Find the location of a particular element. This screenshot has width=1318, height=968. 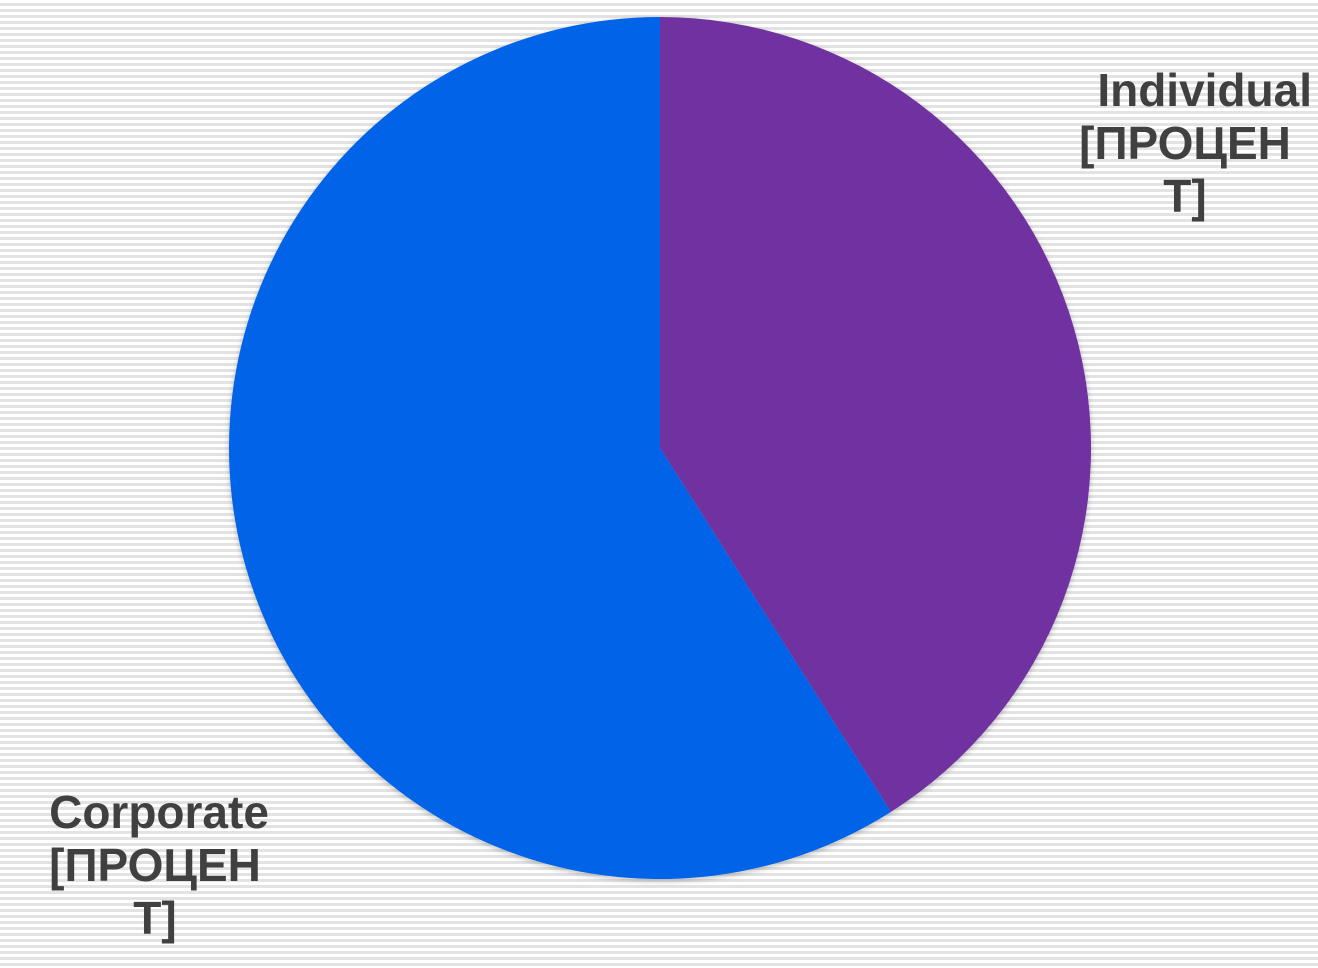

slice-label-name: Individual is located at coordinates (1204, 90).